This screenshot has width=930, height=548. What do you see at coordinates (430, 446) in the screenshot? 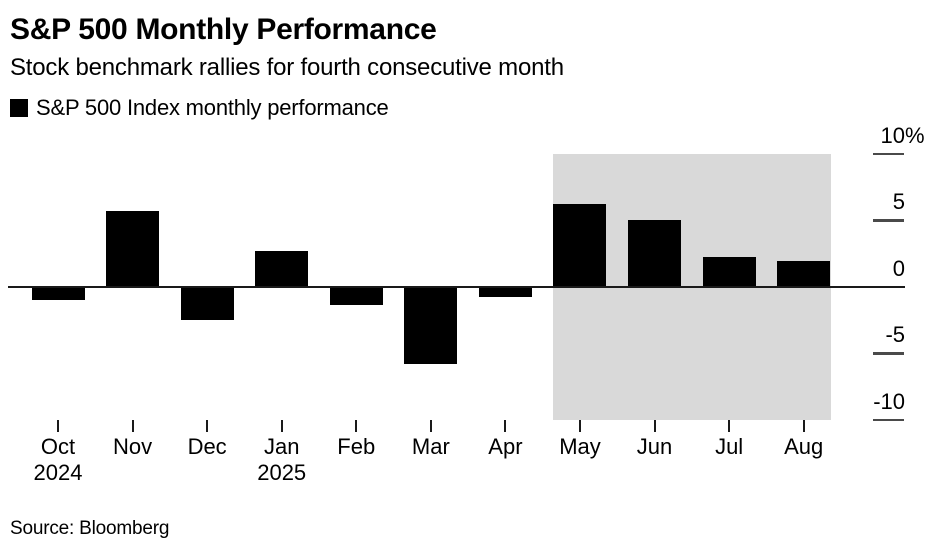
I see `x-axis-label-mar: Mar` at bounding box center [430, 446].